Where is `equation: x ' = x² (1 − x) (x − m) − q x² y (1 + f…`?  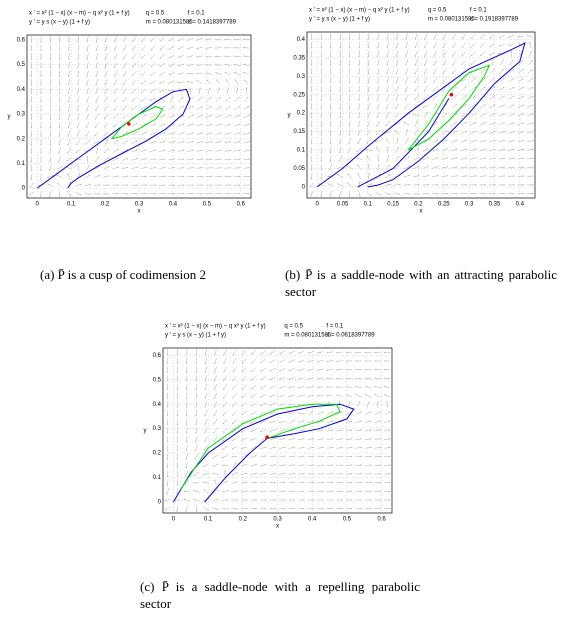 equation: x ' = x² (1 − x) (x − m) − q x² y (1 + f… is located at coordinates (359, 11).